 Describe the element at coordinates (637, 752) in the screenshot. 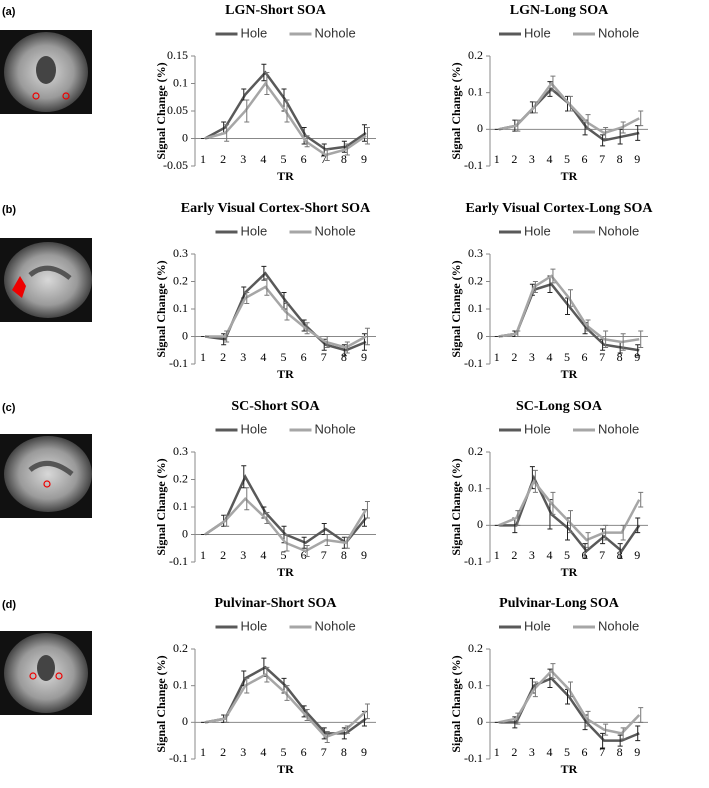

I see `x-tick-label: 9` at that location.